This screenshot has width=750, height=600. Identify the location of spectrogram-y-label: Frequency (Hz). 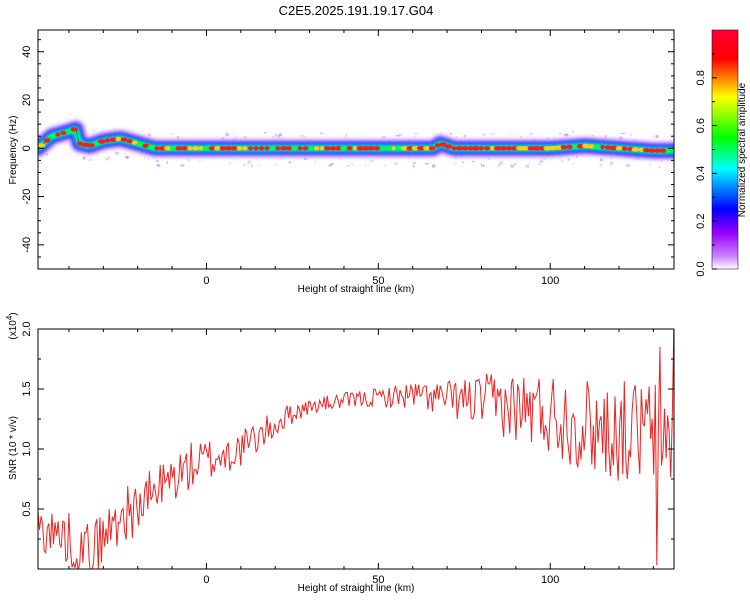
(13, 150).